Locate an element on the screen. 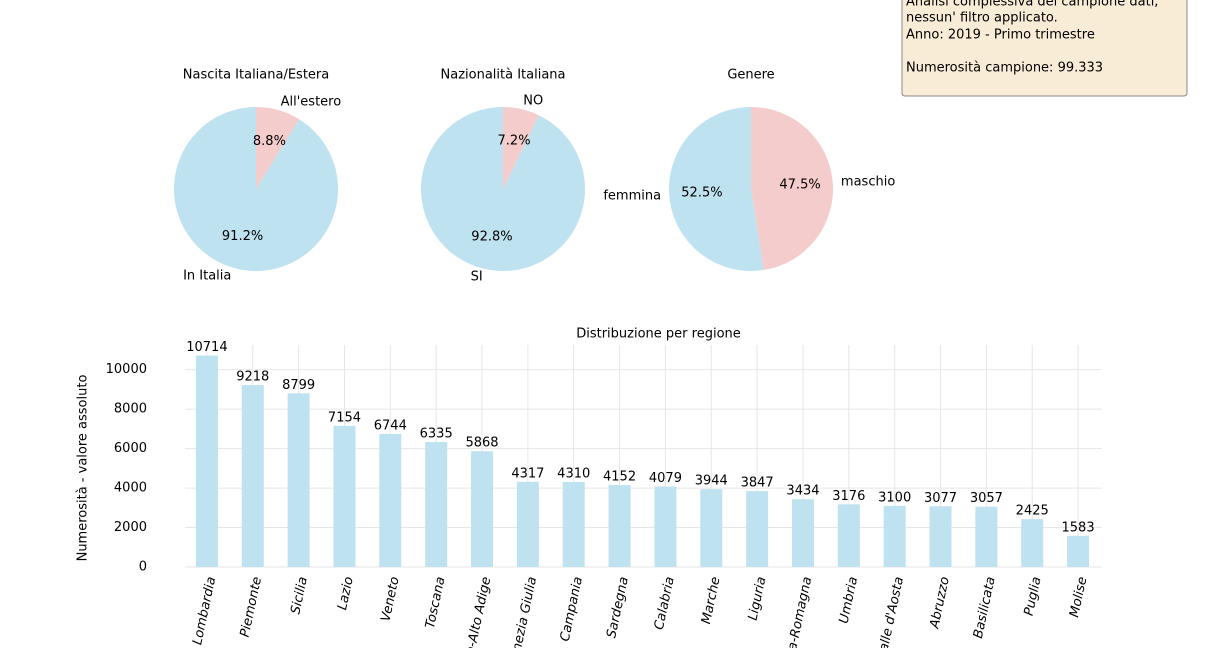 This screenshot has width=1224, height=648. value-label: 52.5% is located at coordinates (701, 192).